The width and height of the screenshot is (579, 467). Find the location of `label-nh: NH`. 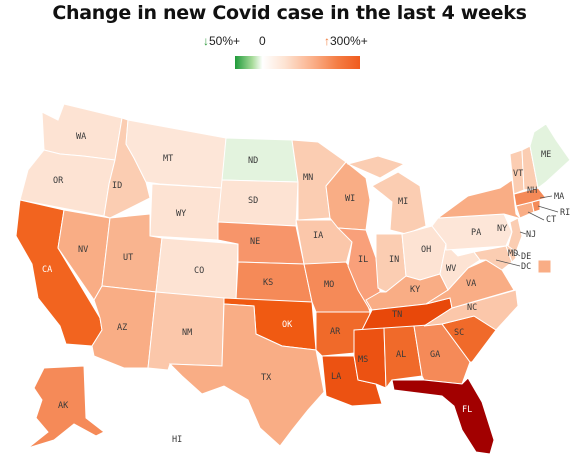

label-nh: NH is located at coordinates (532, 191).